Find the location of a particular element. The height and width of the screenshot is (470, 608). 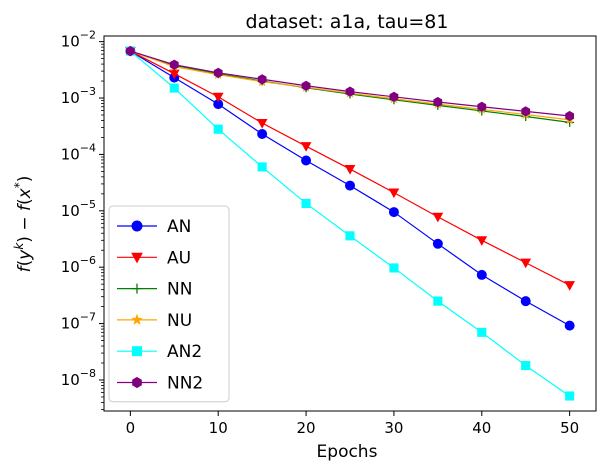

y-tick-label: 10⁻⁸ is located at coordinates (78, 378).